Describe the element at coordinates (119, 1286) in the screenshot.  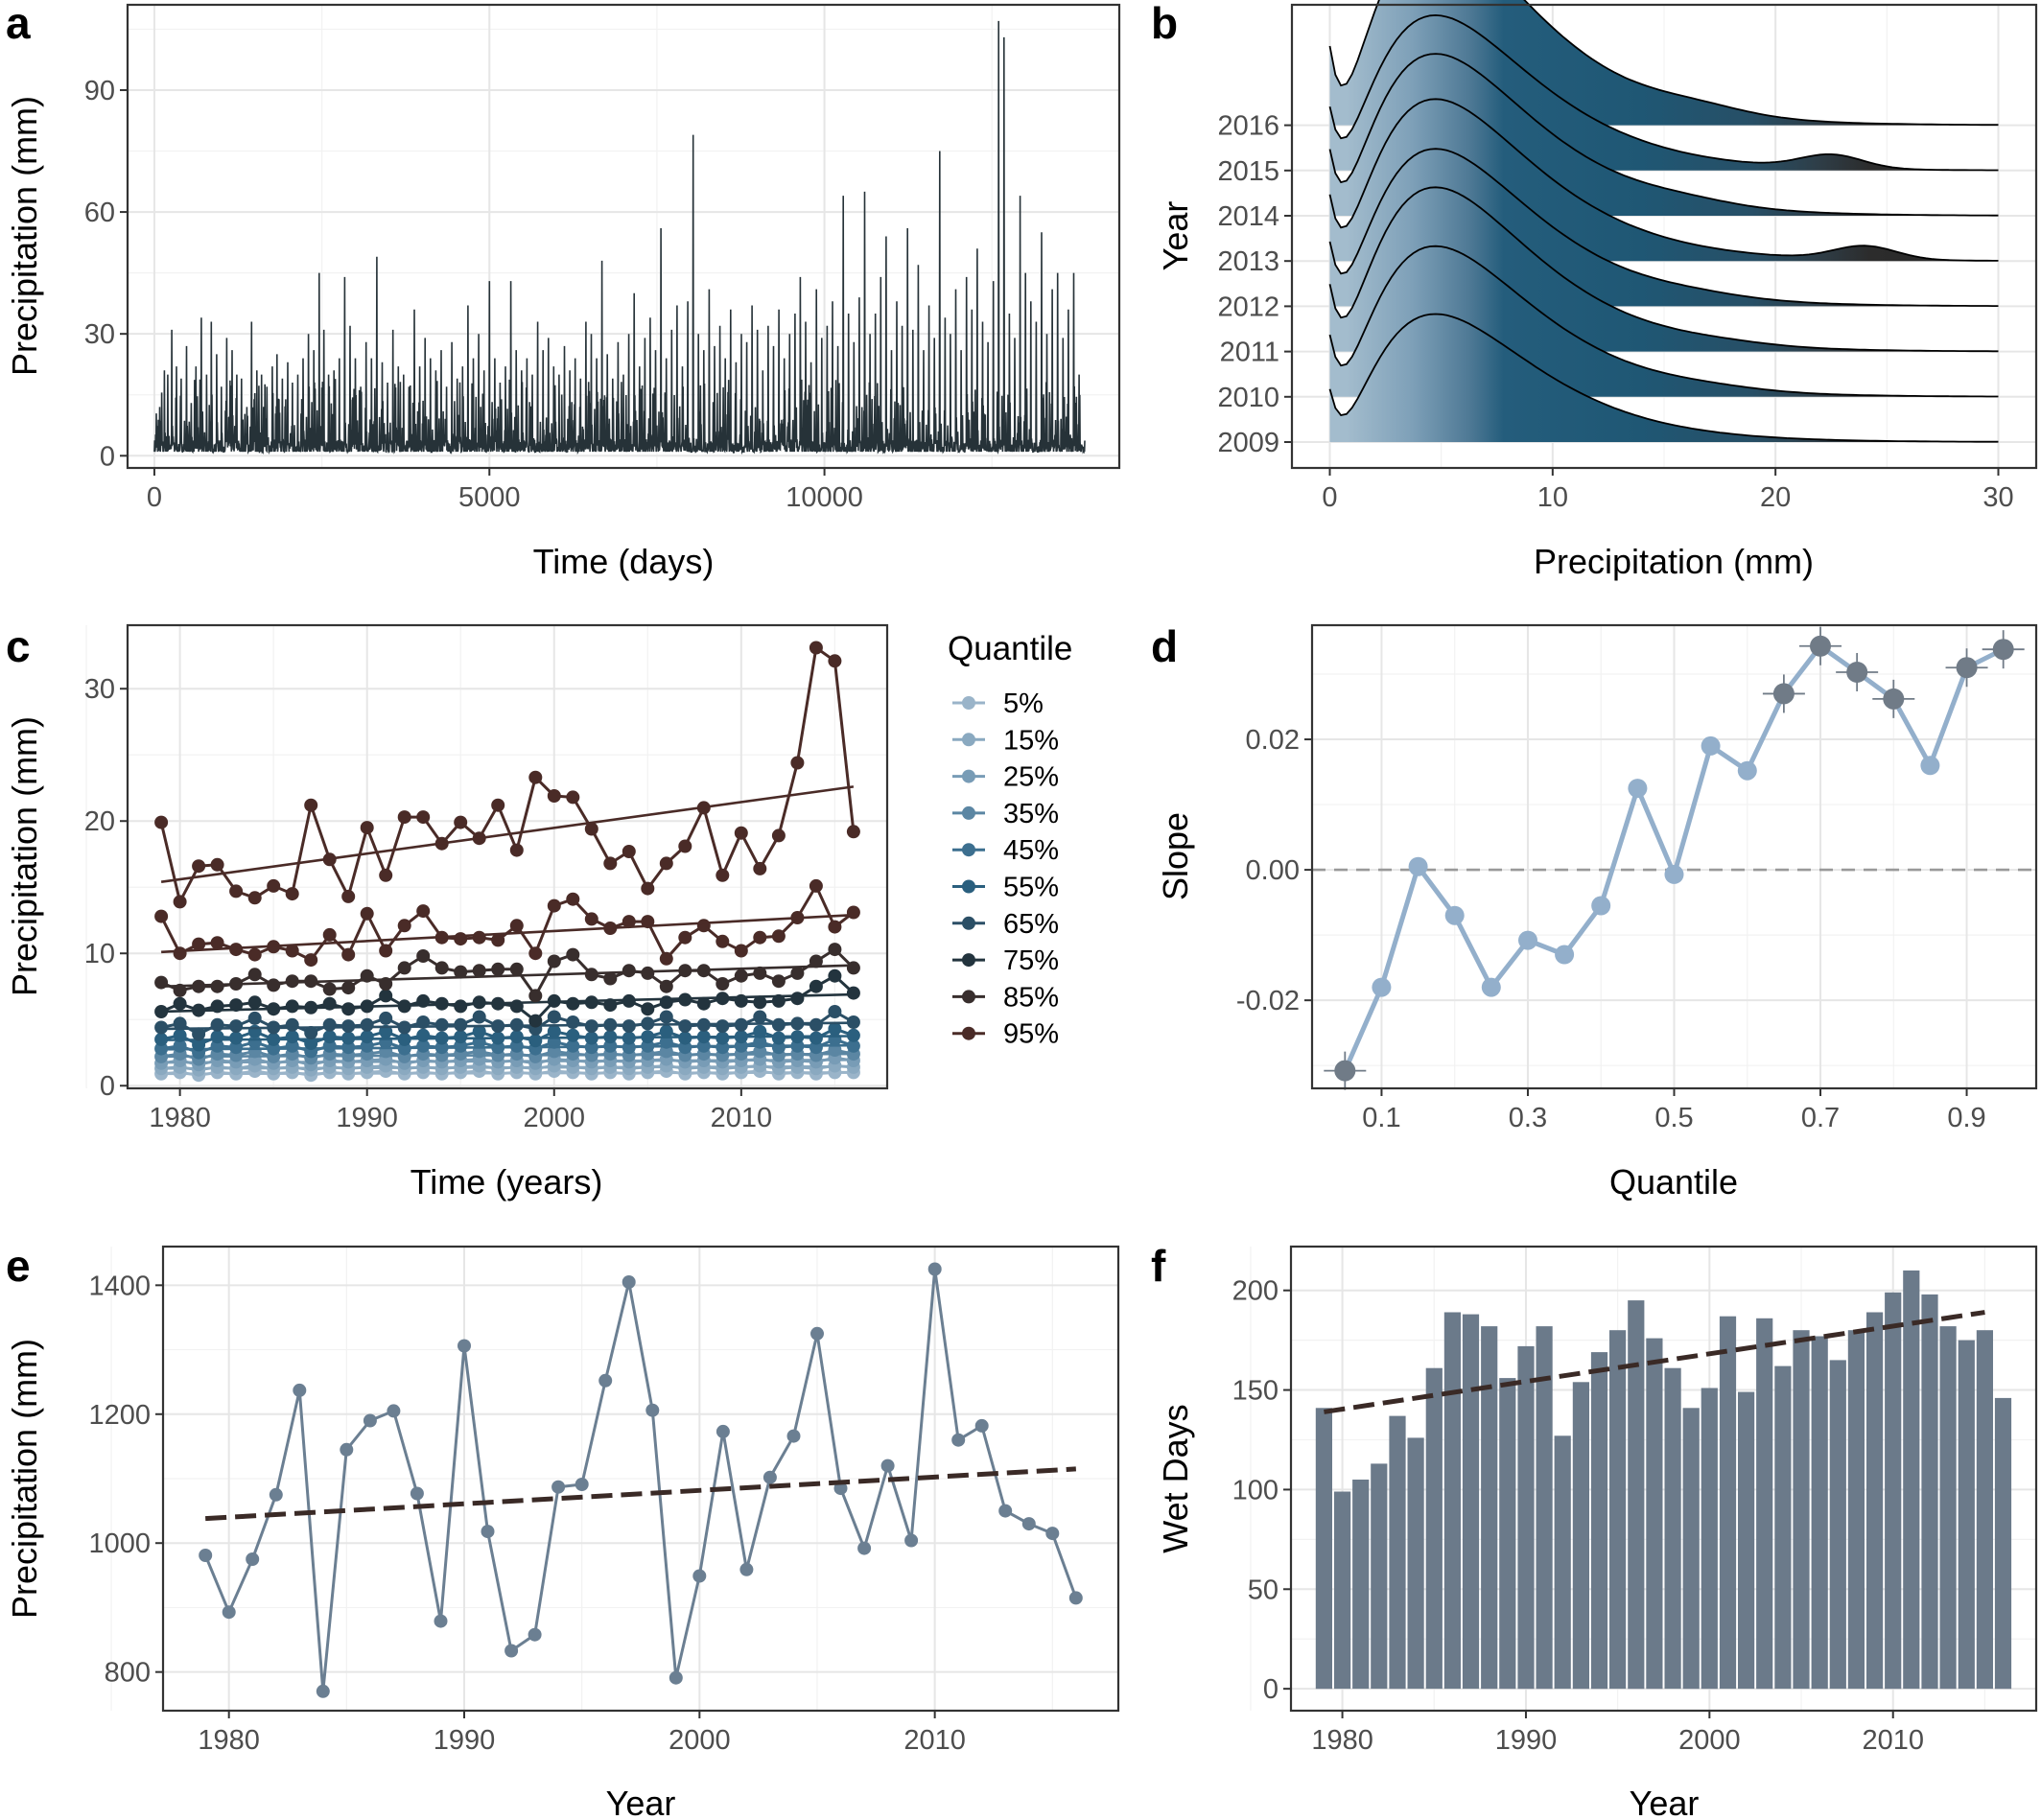
I see `y-tick-label: 1400` at that location.